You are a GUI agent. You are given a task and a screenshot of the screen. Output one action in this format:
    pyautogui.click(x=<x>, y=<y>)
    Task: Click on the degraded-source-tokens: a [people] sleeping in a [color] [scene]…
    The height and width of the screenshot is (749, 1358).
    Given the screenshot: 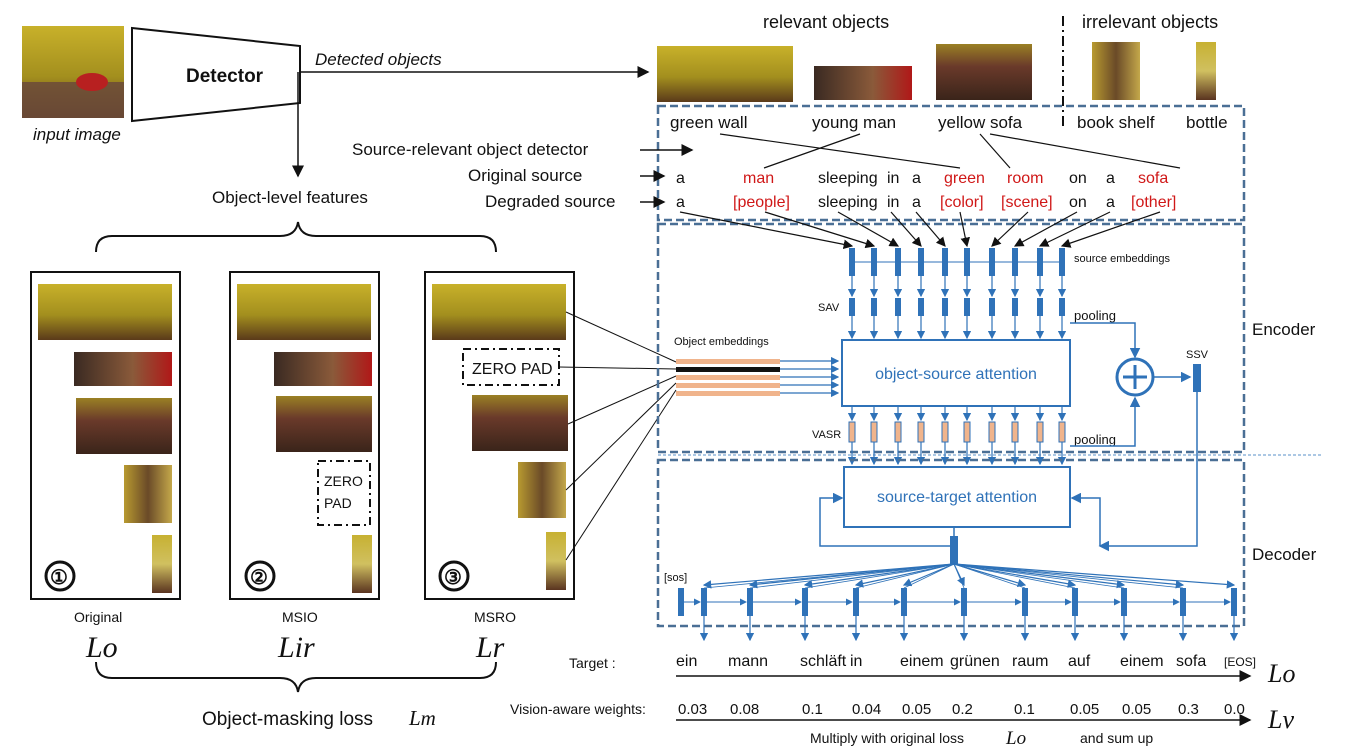 What is the action you would take?
    pyautogui.click(x=926, y=202)
    